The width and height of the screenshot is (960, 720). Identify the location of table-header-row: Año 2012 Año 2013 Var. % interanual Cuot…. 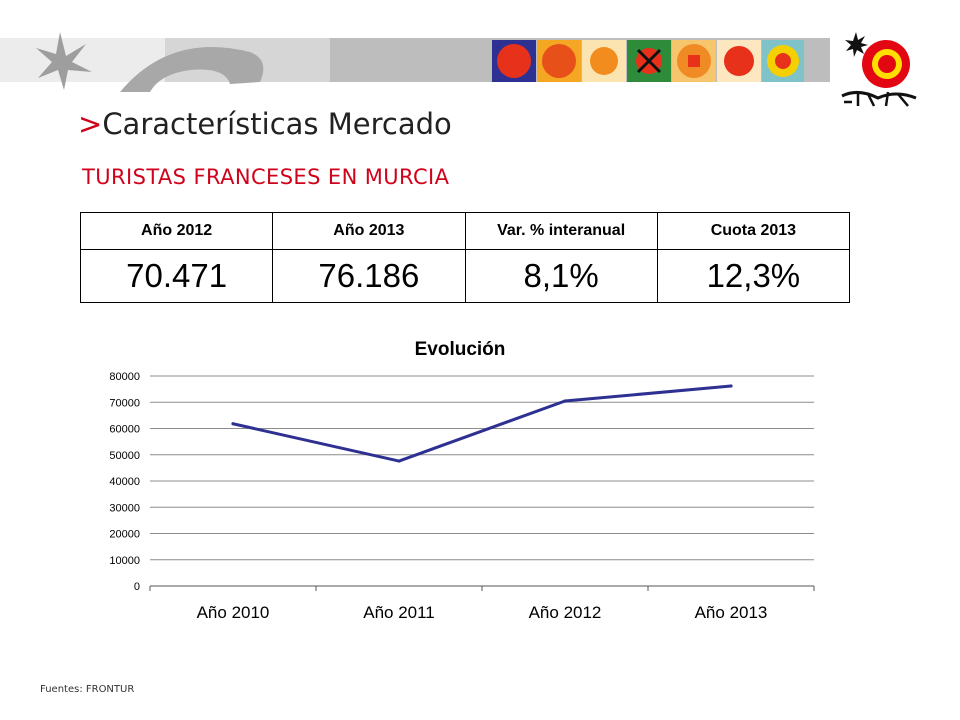
(465, 231).